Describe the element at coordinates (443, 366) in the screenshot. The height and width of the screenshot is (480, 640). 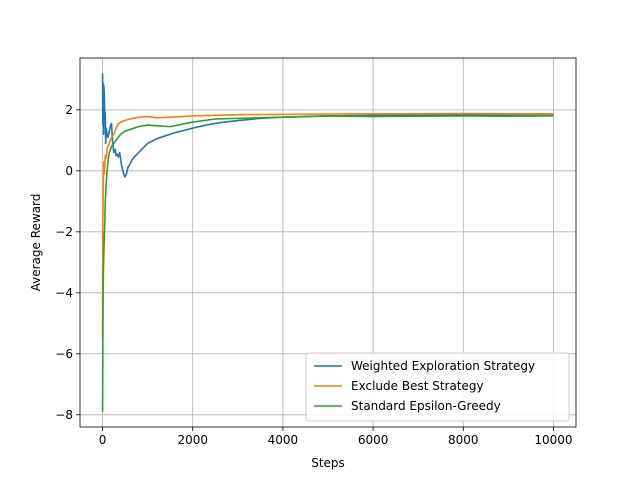
I see `legend-label: Weighted Exploration Strategy` at that location.